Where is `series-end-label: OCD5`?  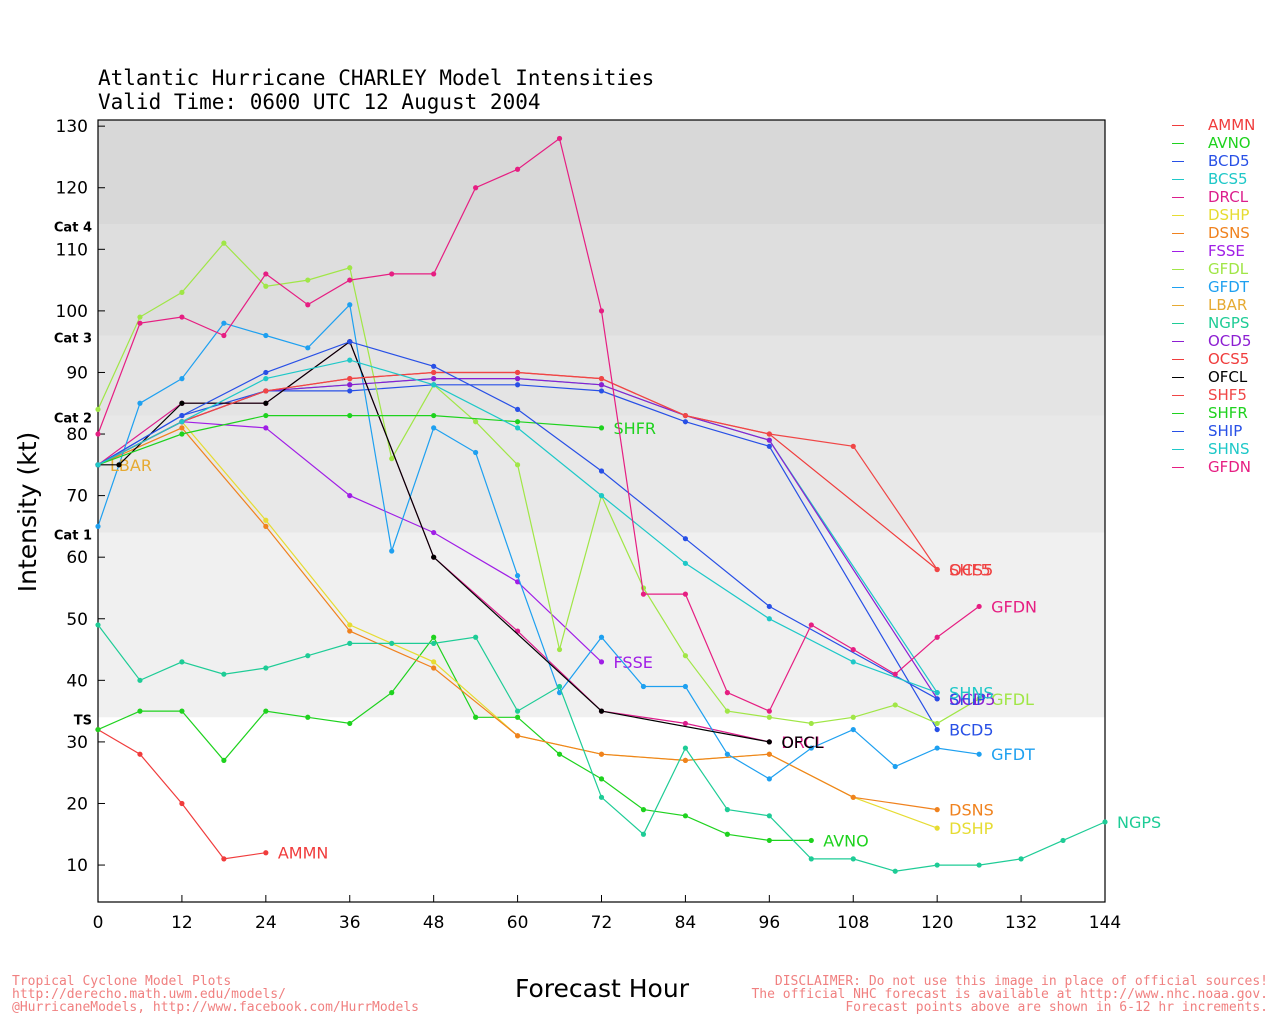 series-end-label: OCD5 is located at coordinates (972, 699).